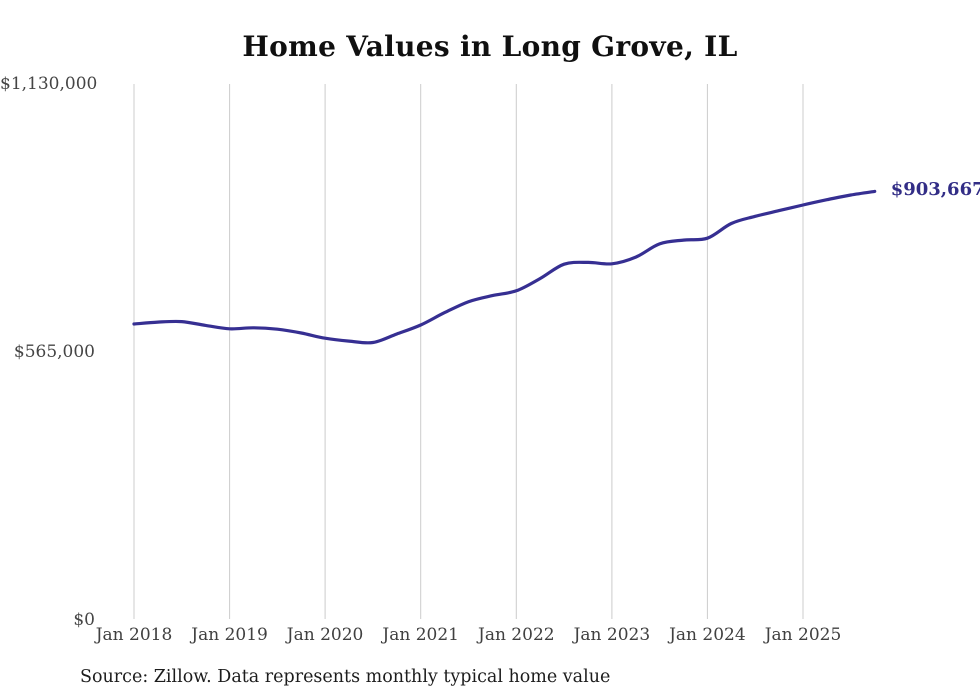 Image resolution: width=980 pixels, height=699 pixels. Describe the element at coordinates (516, 635) in the screenshot. I see `x-tick-label: Jan 2022` at that location.